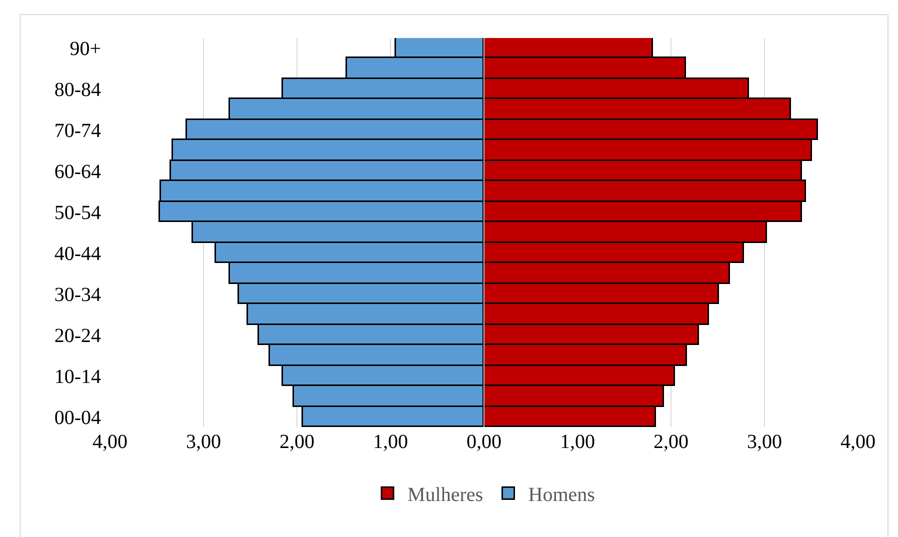 Image resolution: width=898 pixels, height=537 pixels. I want to click on y-tick-label: 10-14, so click(77, 377).